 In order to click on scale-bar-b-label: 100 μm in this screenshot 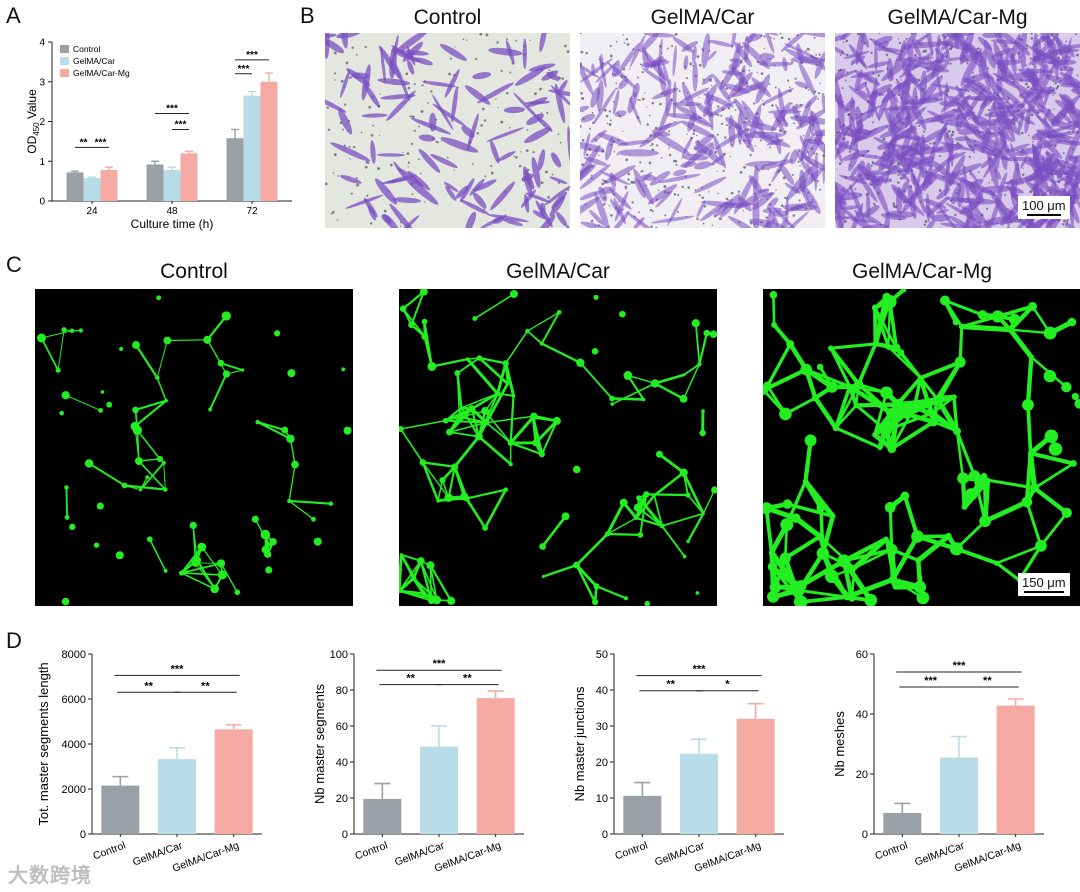, I will do `click(1044, 205)`.